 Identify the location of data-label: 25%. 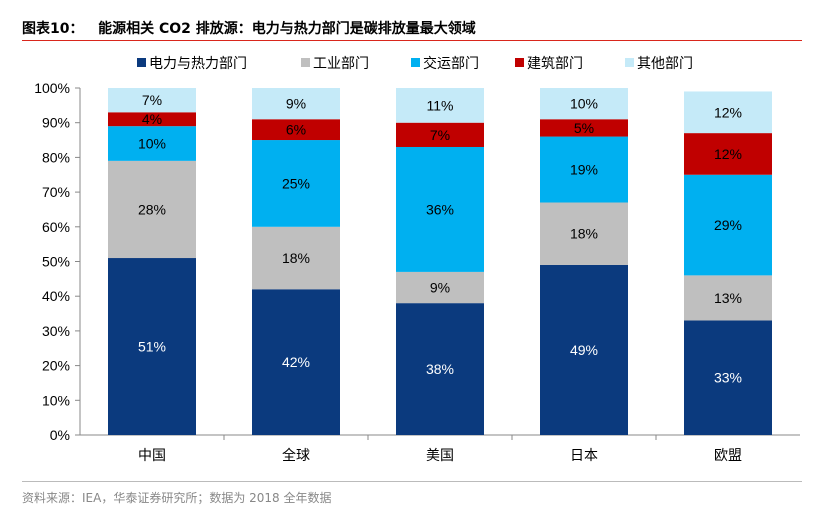
(296, 183).